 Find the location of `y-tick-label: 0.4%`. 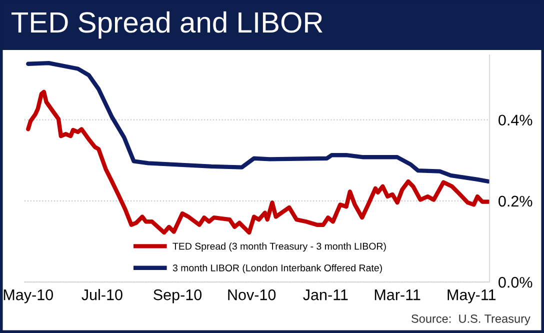

y-tick-label: 0.4% is located at coordinates (515, 120).